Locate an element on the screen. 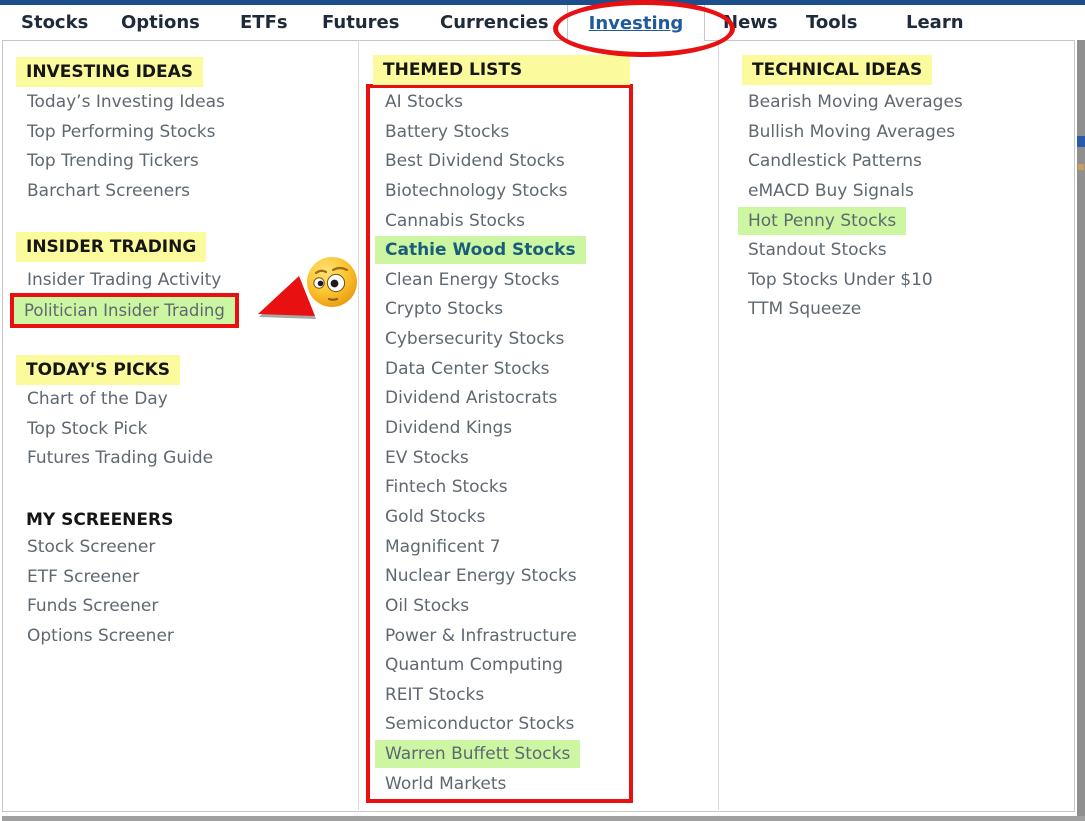  cathie-wood-stocks-highlight: Cathie Wood Stocks is located at coordinates (480, 250).